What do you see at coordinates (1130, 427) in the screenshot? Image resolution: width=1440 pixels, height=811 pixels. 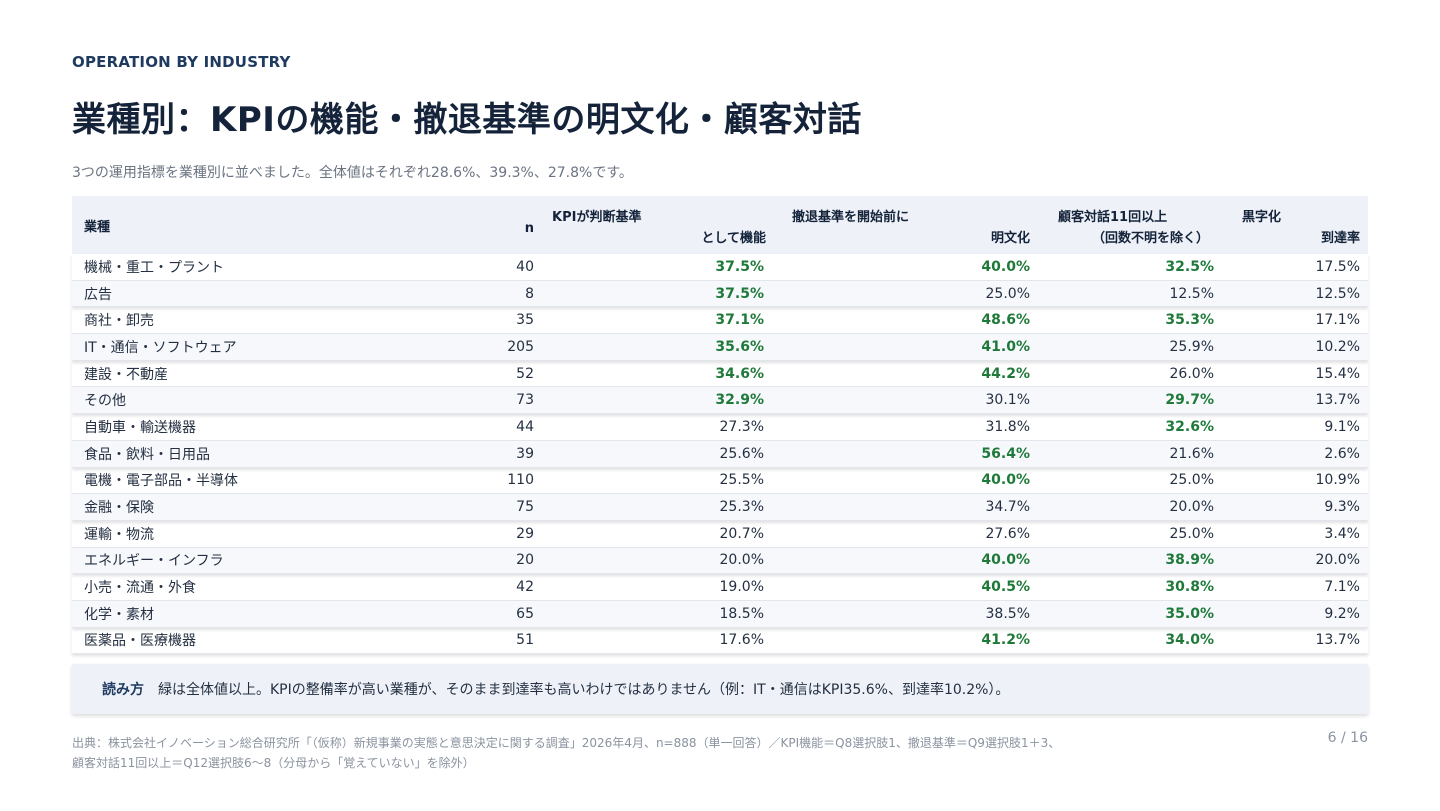 I see `cell-dialog: 32.6%` at bounding box center [1130, 427].